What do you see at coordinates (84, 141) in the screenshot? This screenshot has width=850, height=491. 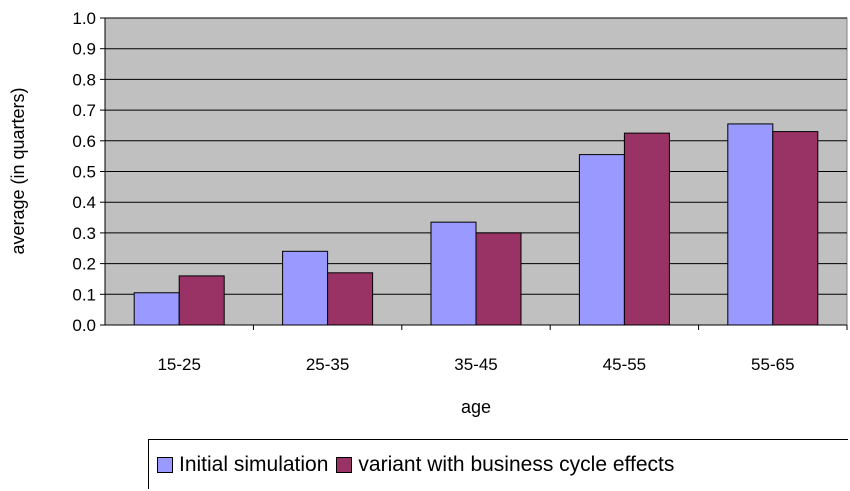 I see `y-tick-label: 0.6` at bounding box center [84, 141].